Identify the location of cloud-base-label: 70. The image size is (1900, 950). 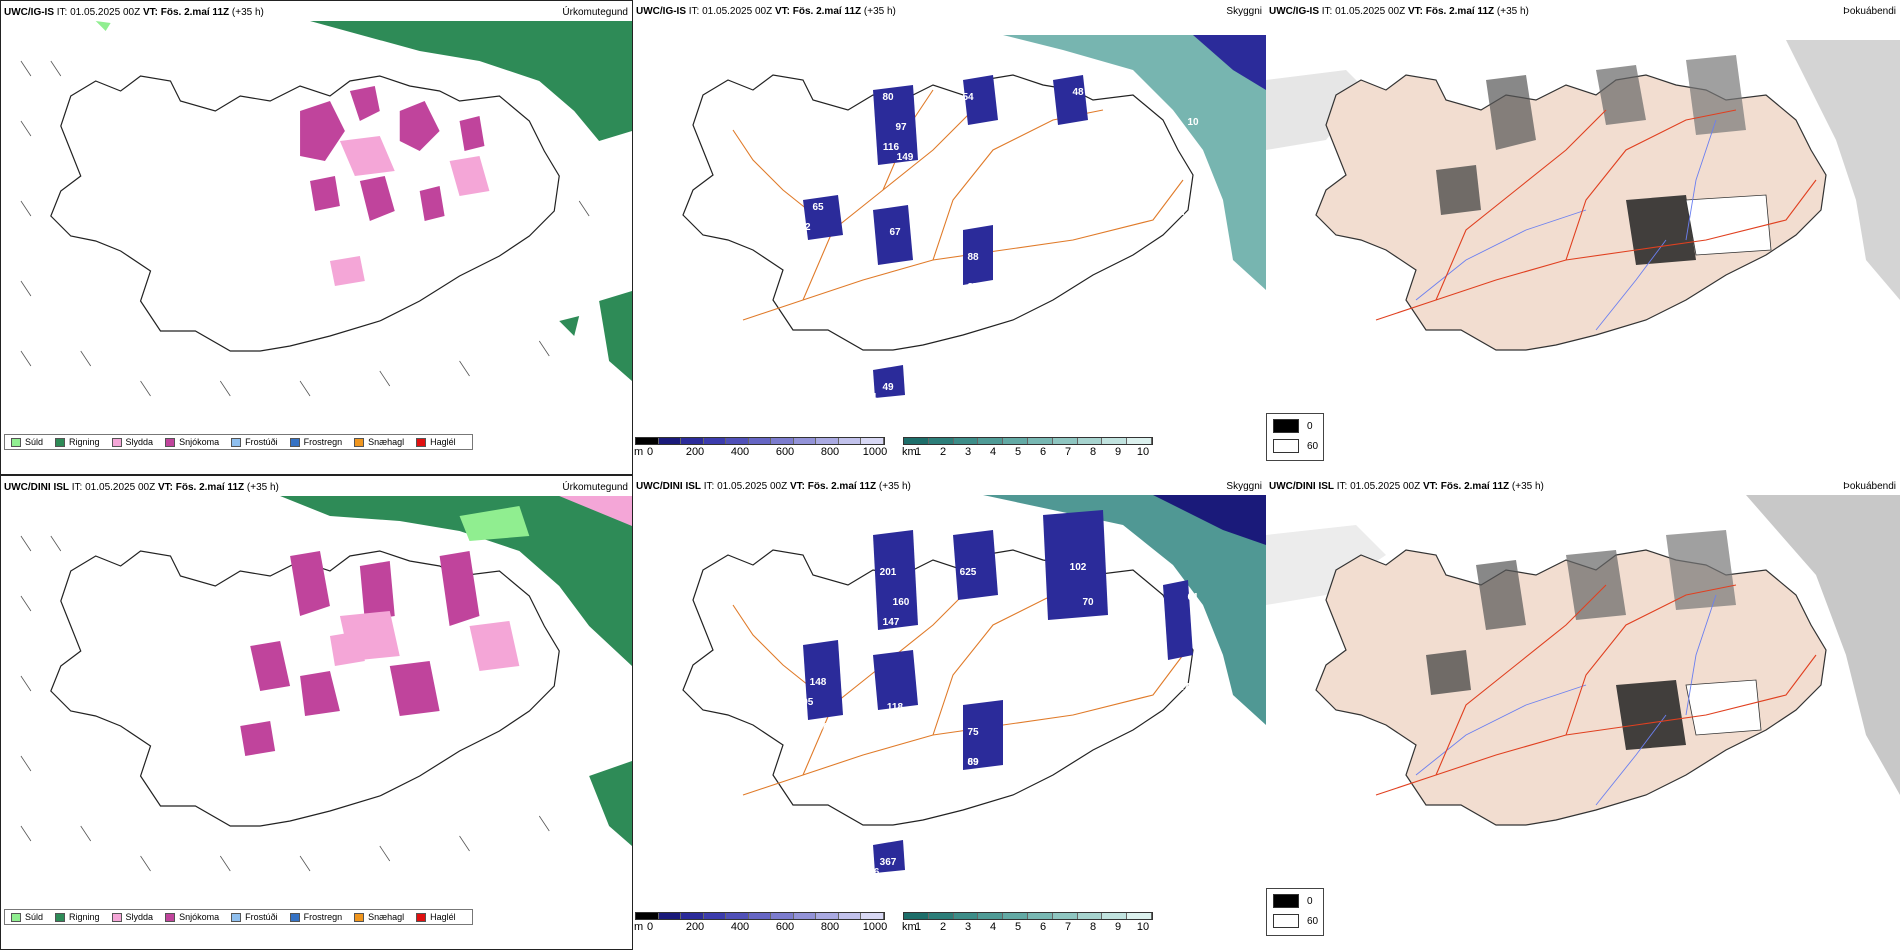
(1088, 602).